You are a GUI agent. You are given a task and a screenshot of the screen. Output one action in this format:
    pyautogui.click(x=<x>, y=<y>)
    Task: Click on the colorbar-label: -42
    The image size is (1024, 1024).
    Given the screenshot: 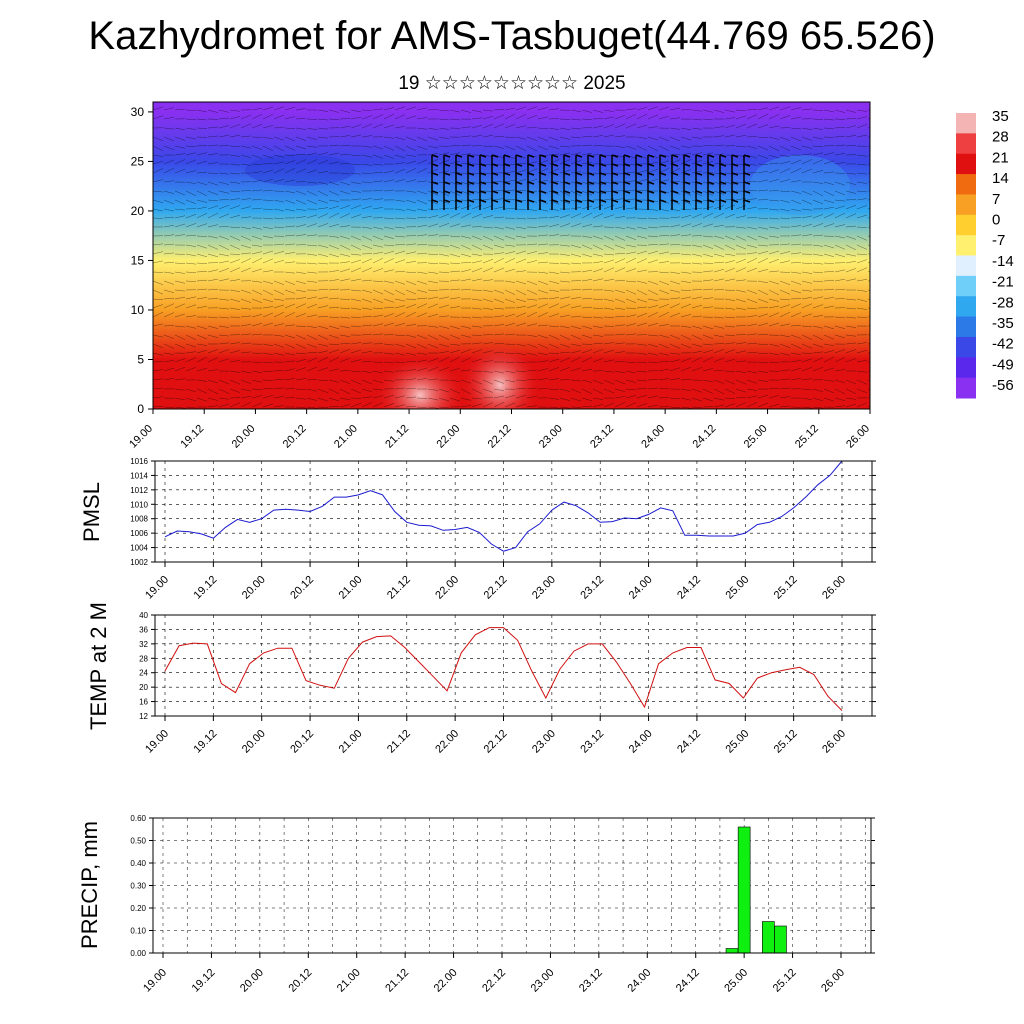 What is the action you would take?
    pyautogui.click(x=1003, y=344)
    